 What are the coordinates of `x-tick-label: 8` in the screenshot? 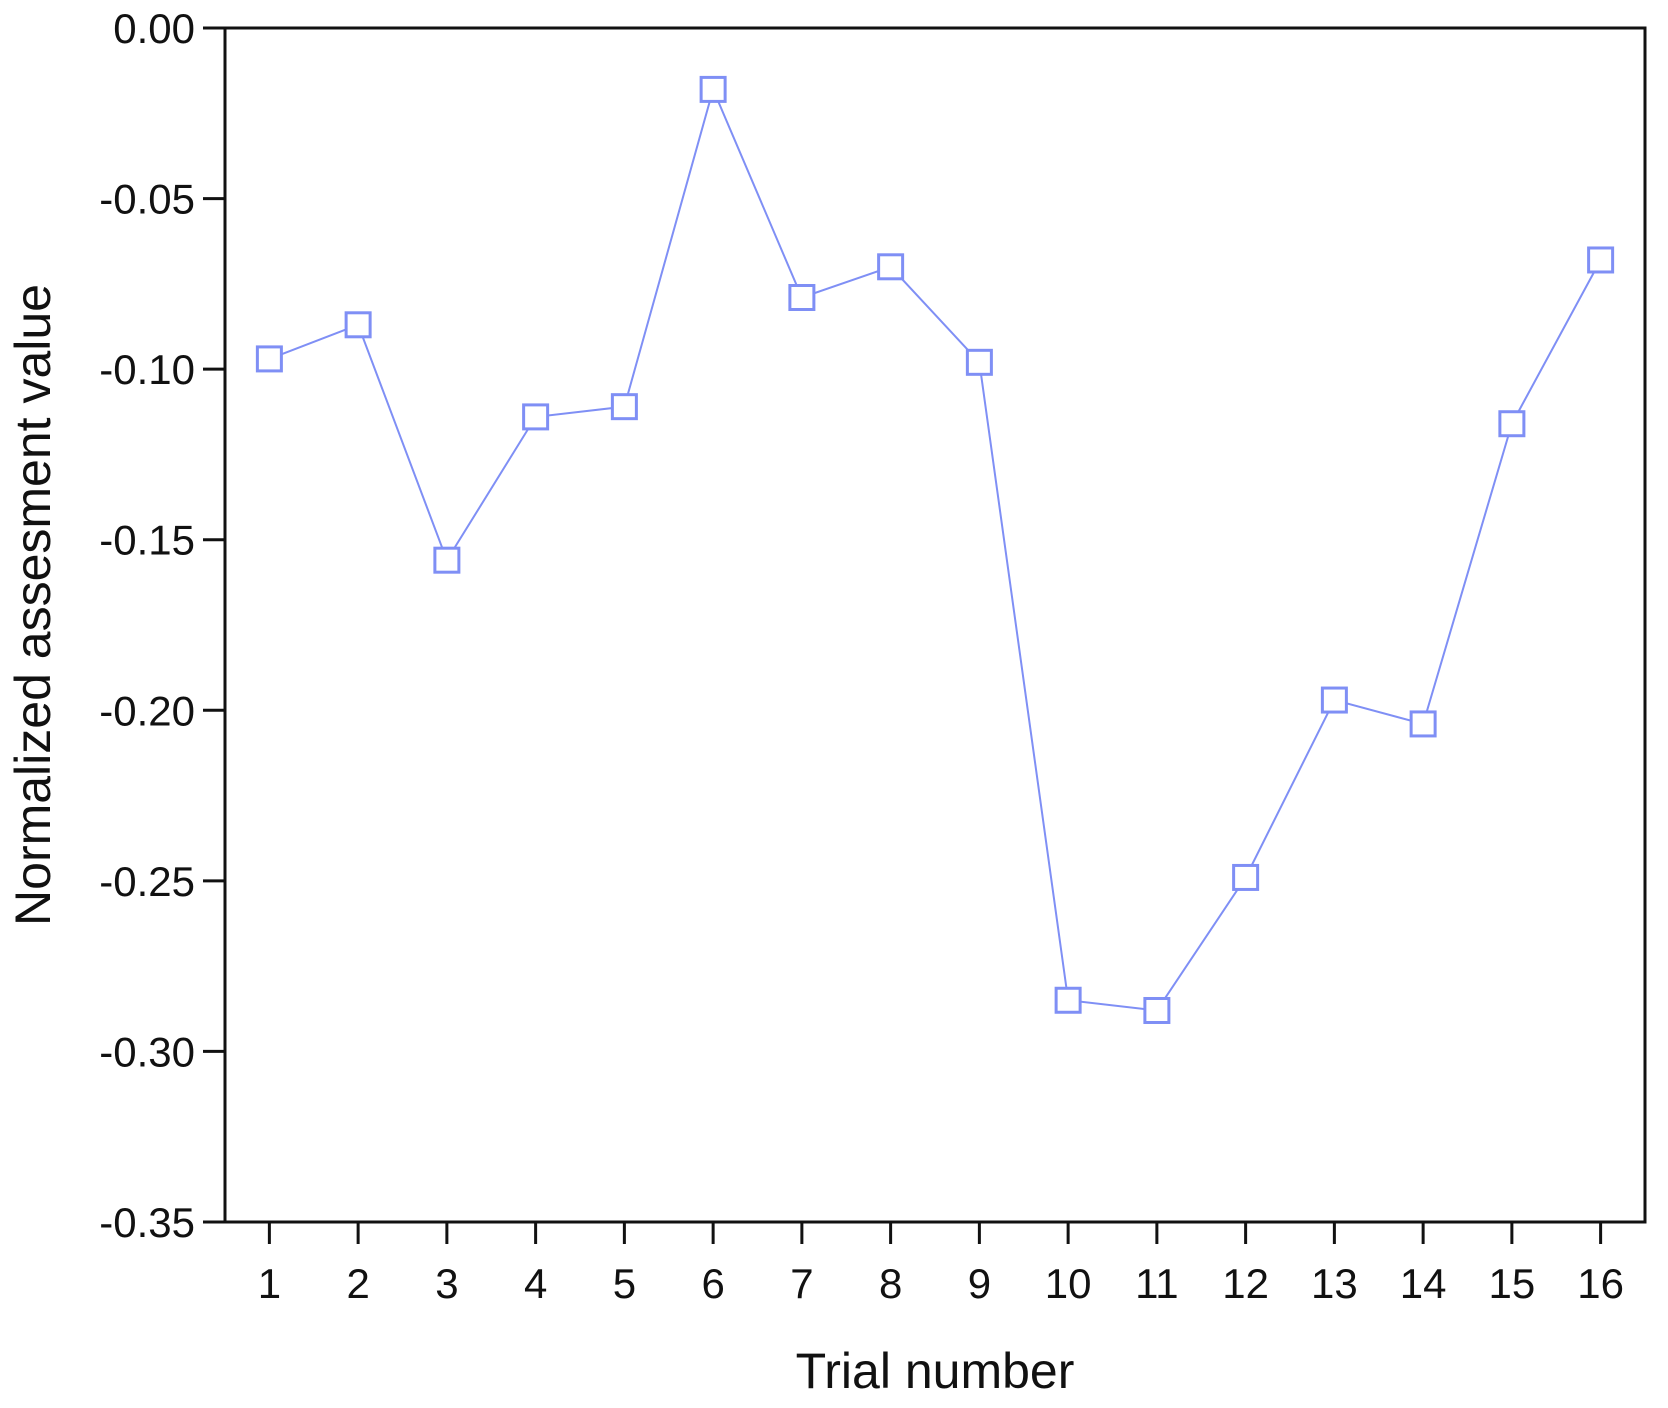 It's located at (890, 1283).